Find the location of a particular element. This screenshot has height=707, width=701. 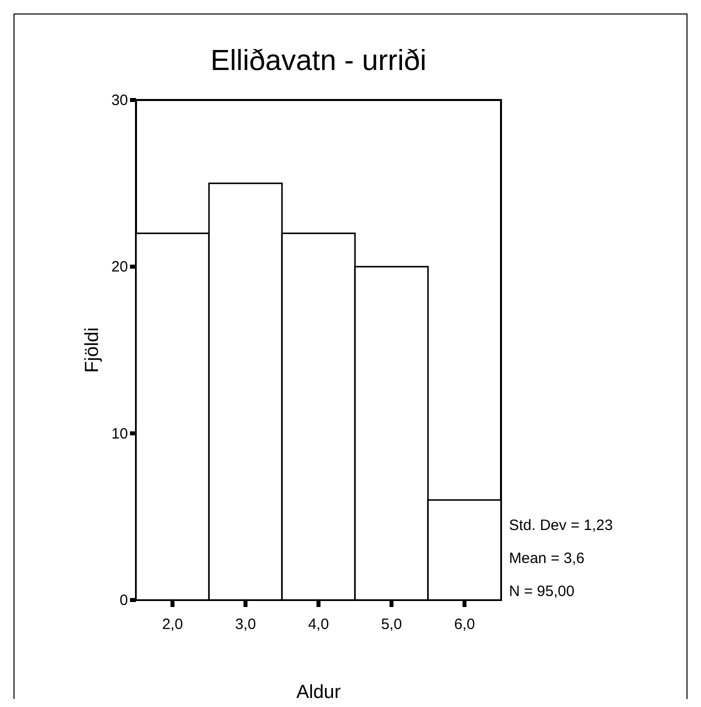

y-tick-label: 10 is located at coordinates (119, 433).